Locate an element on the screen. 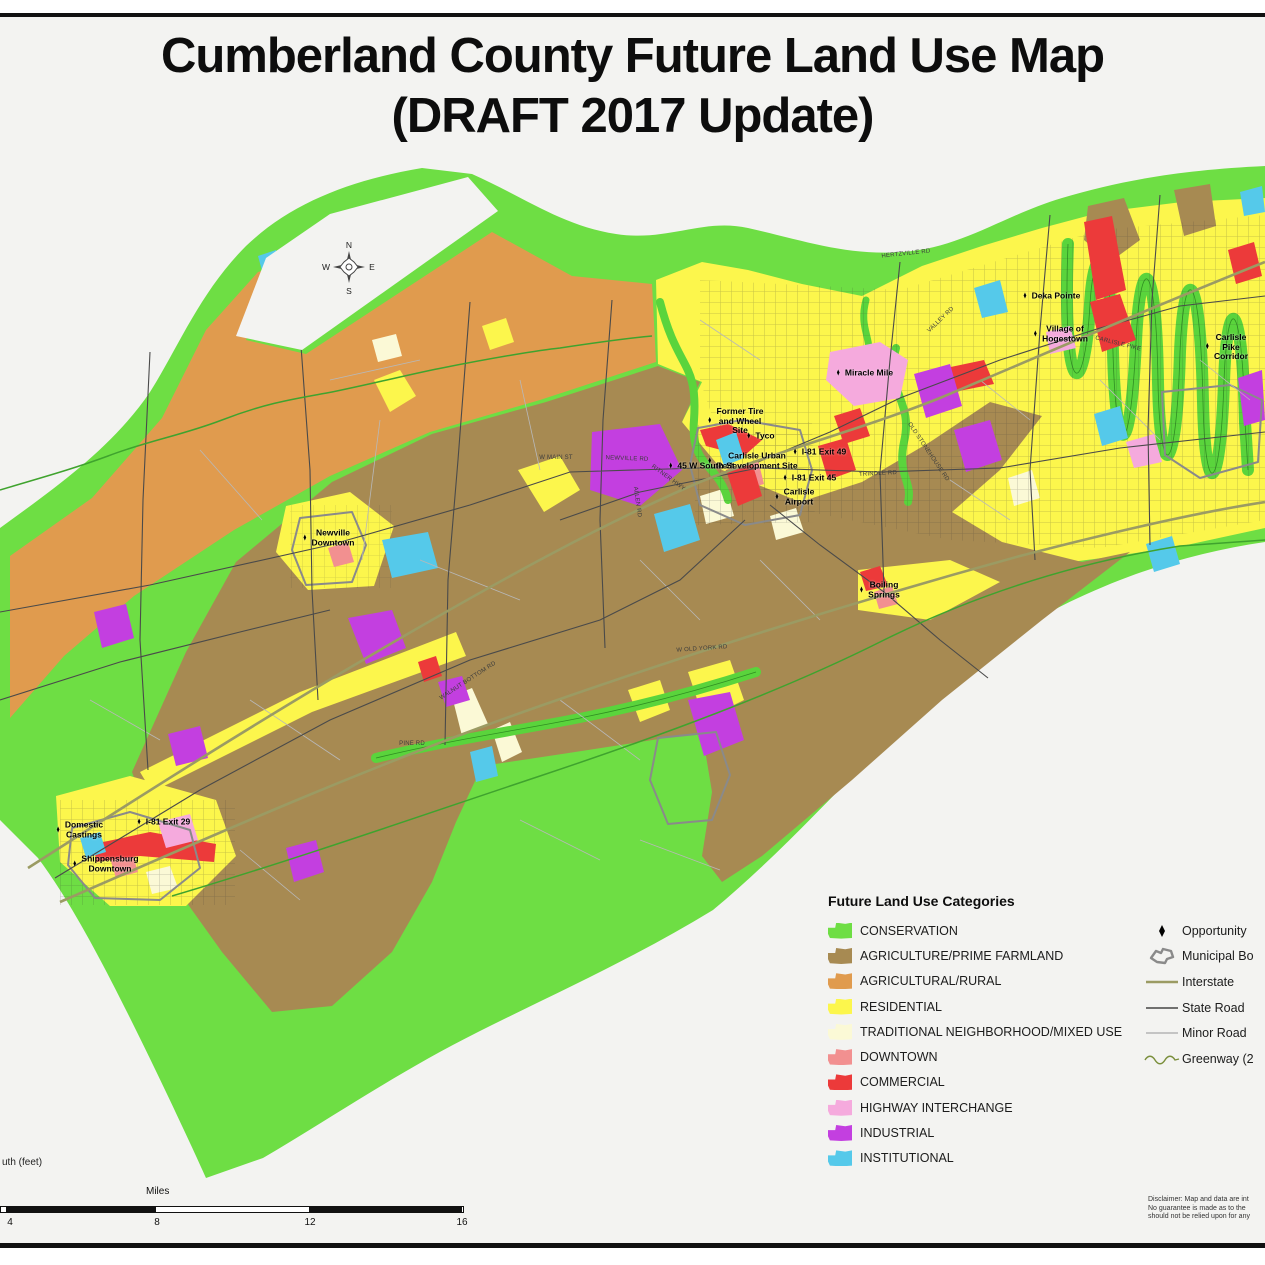 This screenshot has height=1265, width=1265. legend-row-traditional: TRADITIONAL NEIGHBORHOOD/MIXED USE is located at coordinates (1046, 1031).